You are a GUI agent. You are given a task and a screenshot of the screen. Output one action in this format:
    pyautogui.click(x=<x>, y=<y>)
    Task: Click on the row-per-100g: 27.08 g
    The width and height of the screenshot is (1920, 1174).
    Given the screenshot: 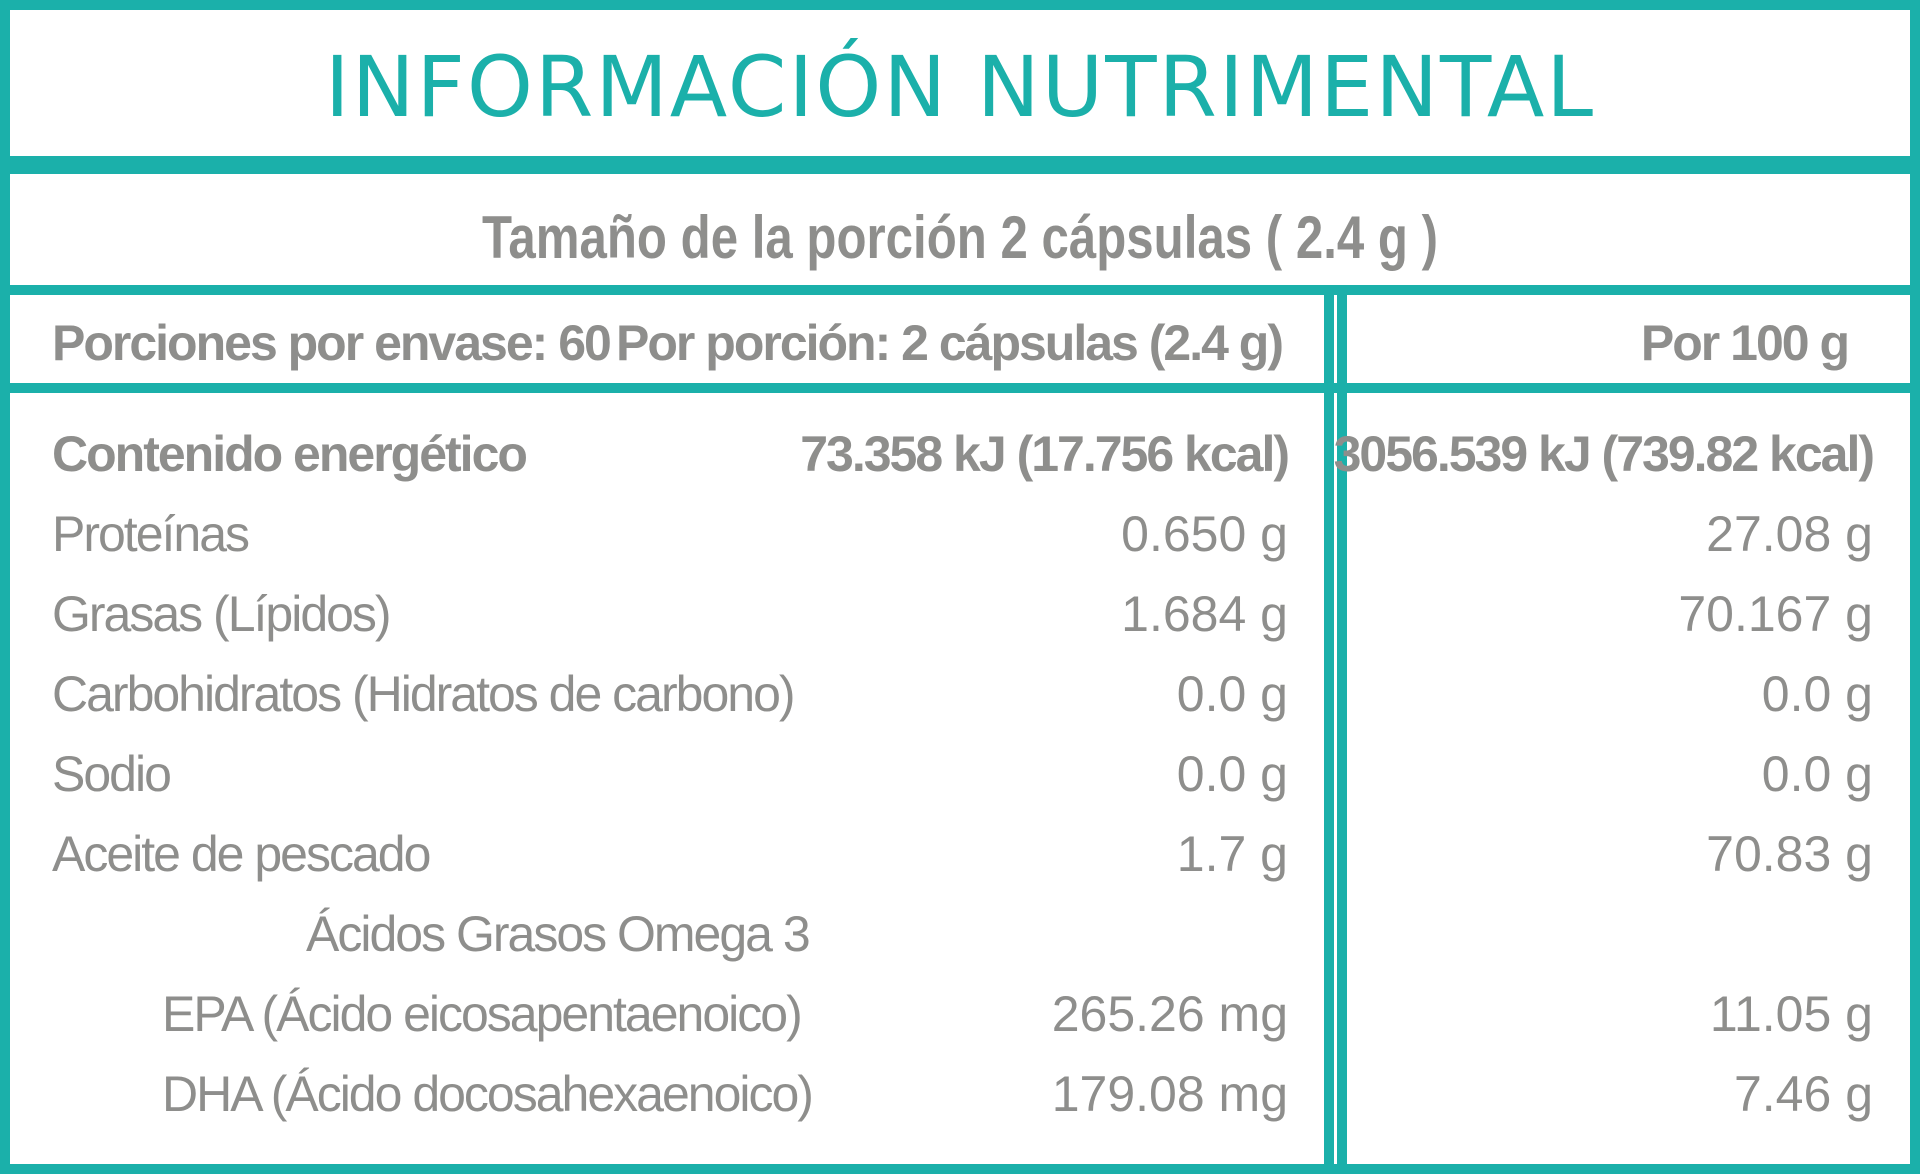 What is the action you would take?
    pyautogui.click(x=1789, y=534)
    